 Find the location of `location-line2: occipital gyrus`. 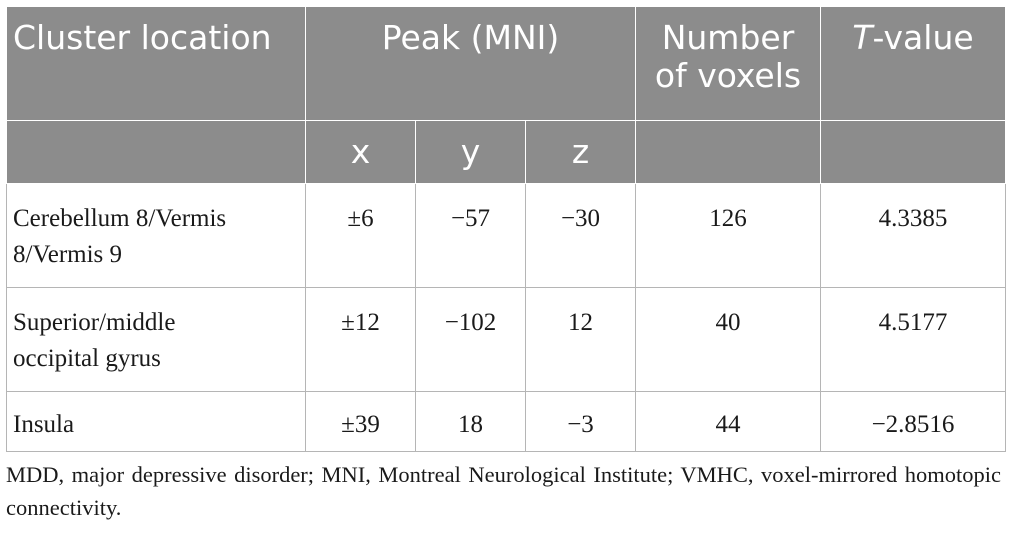

location-line2: occipital gyrus is located at coordinates (87, 358).